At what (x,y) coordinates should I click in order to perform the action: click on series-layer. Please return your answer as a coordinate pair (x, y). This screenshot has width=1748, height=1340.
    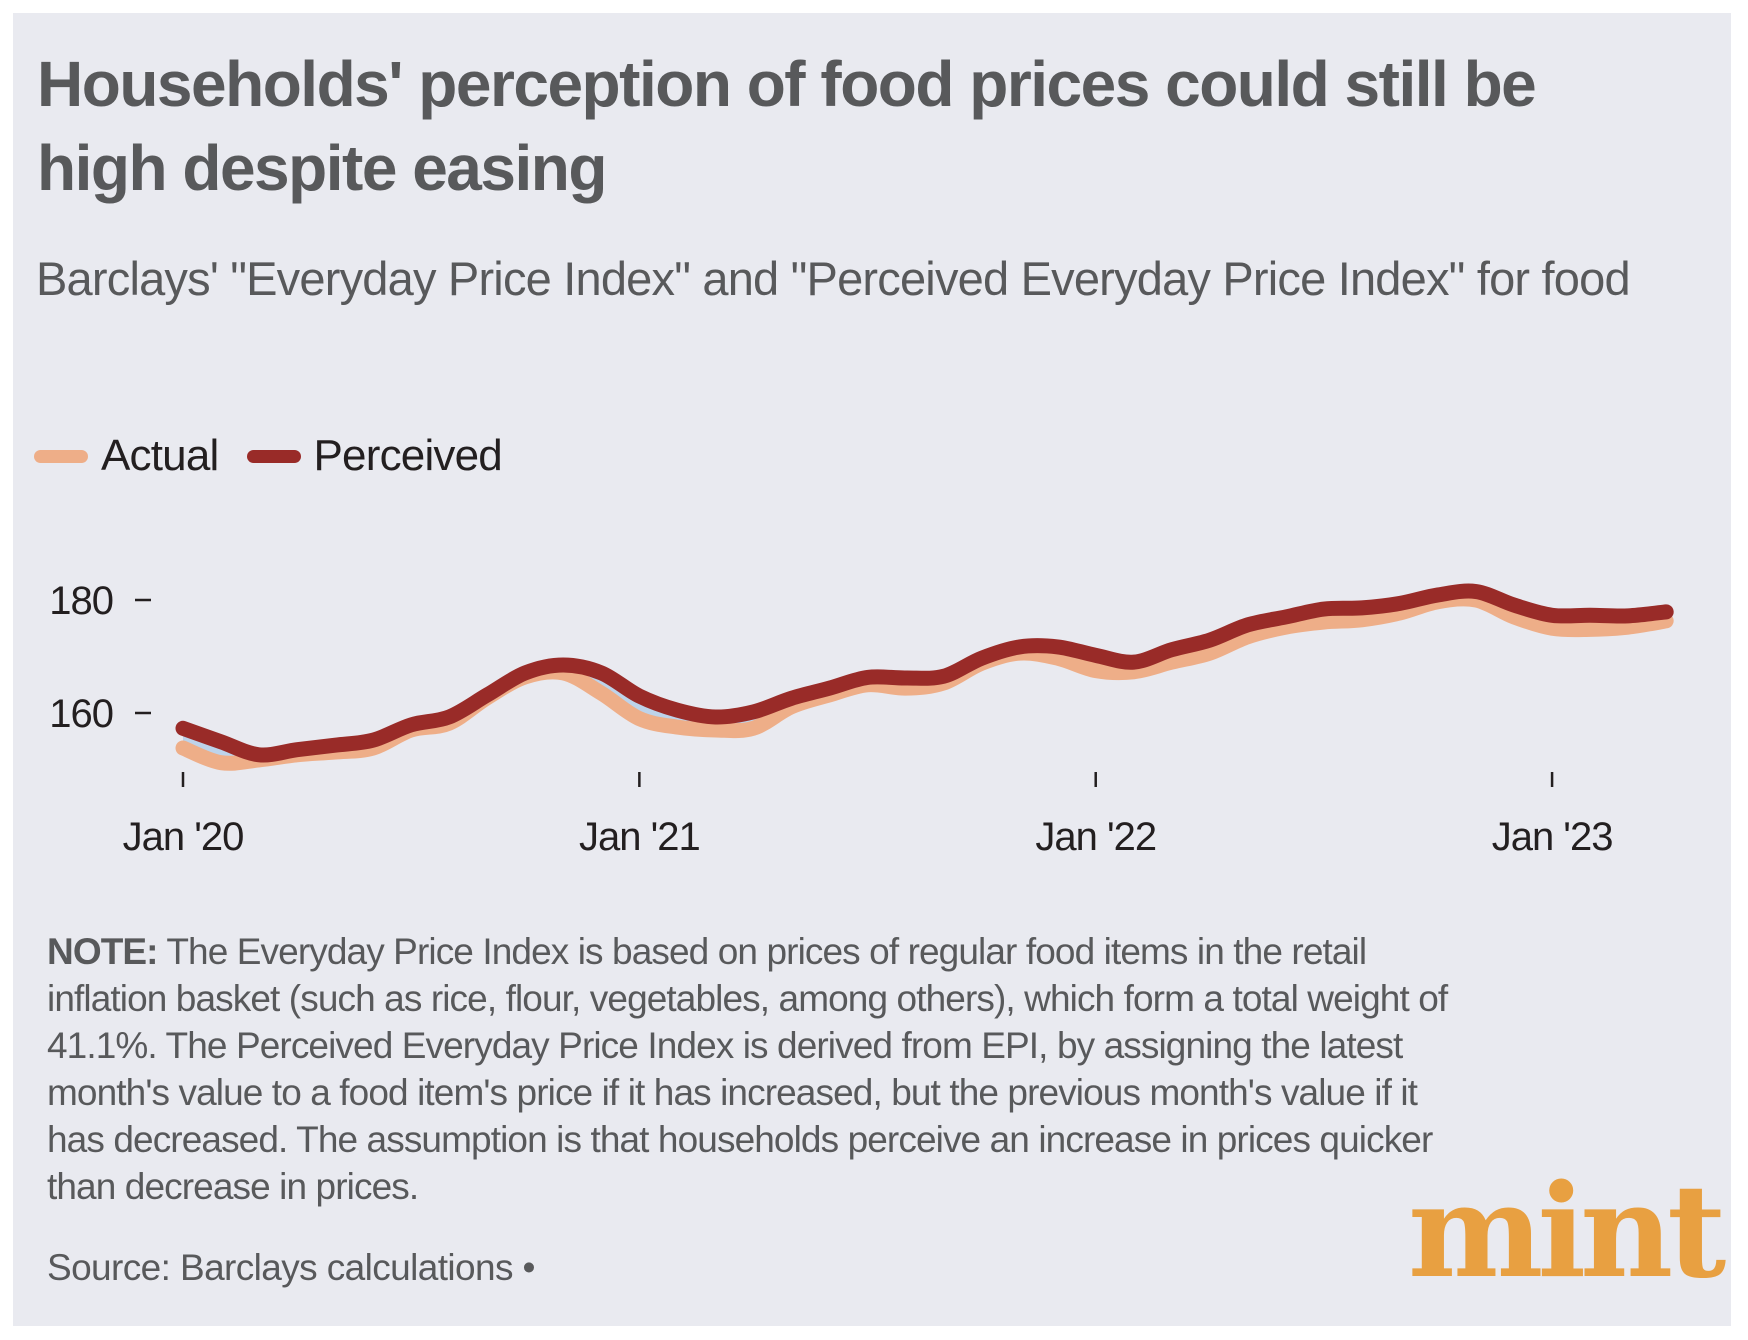
    Looking at the image, I should click on (924, 677).